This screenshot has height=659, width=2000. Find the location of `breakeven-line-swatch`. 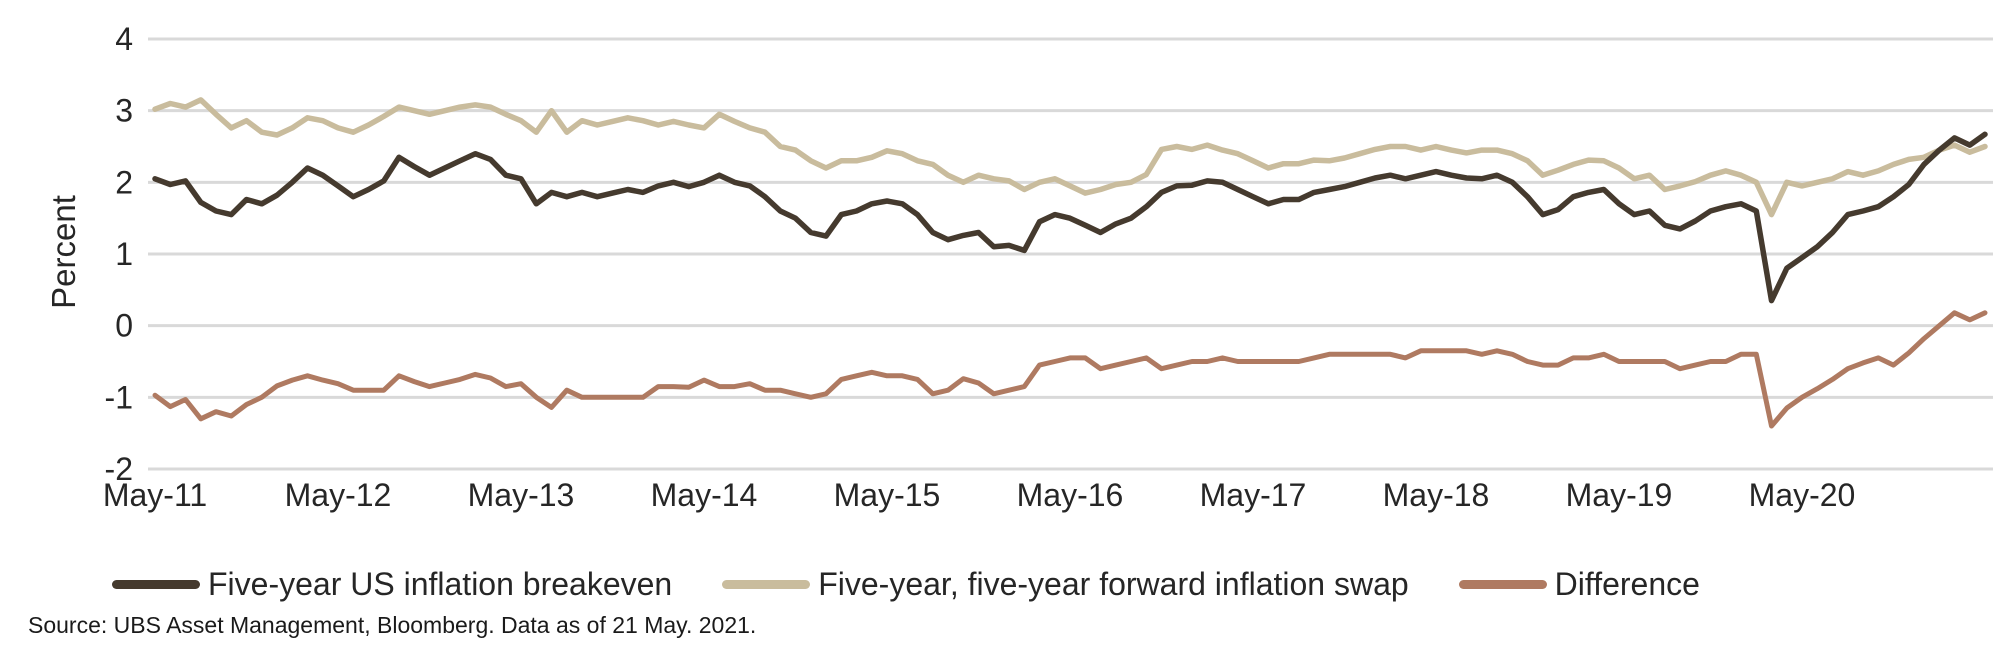

breakeven-line-swatch is located at coordinates (156, 584).